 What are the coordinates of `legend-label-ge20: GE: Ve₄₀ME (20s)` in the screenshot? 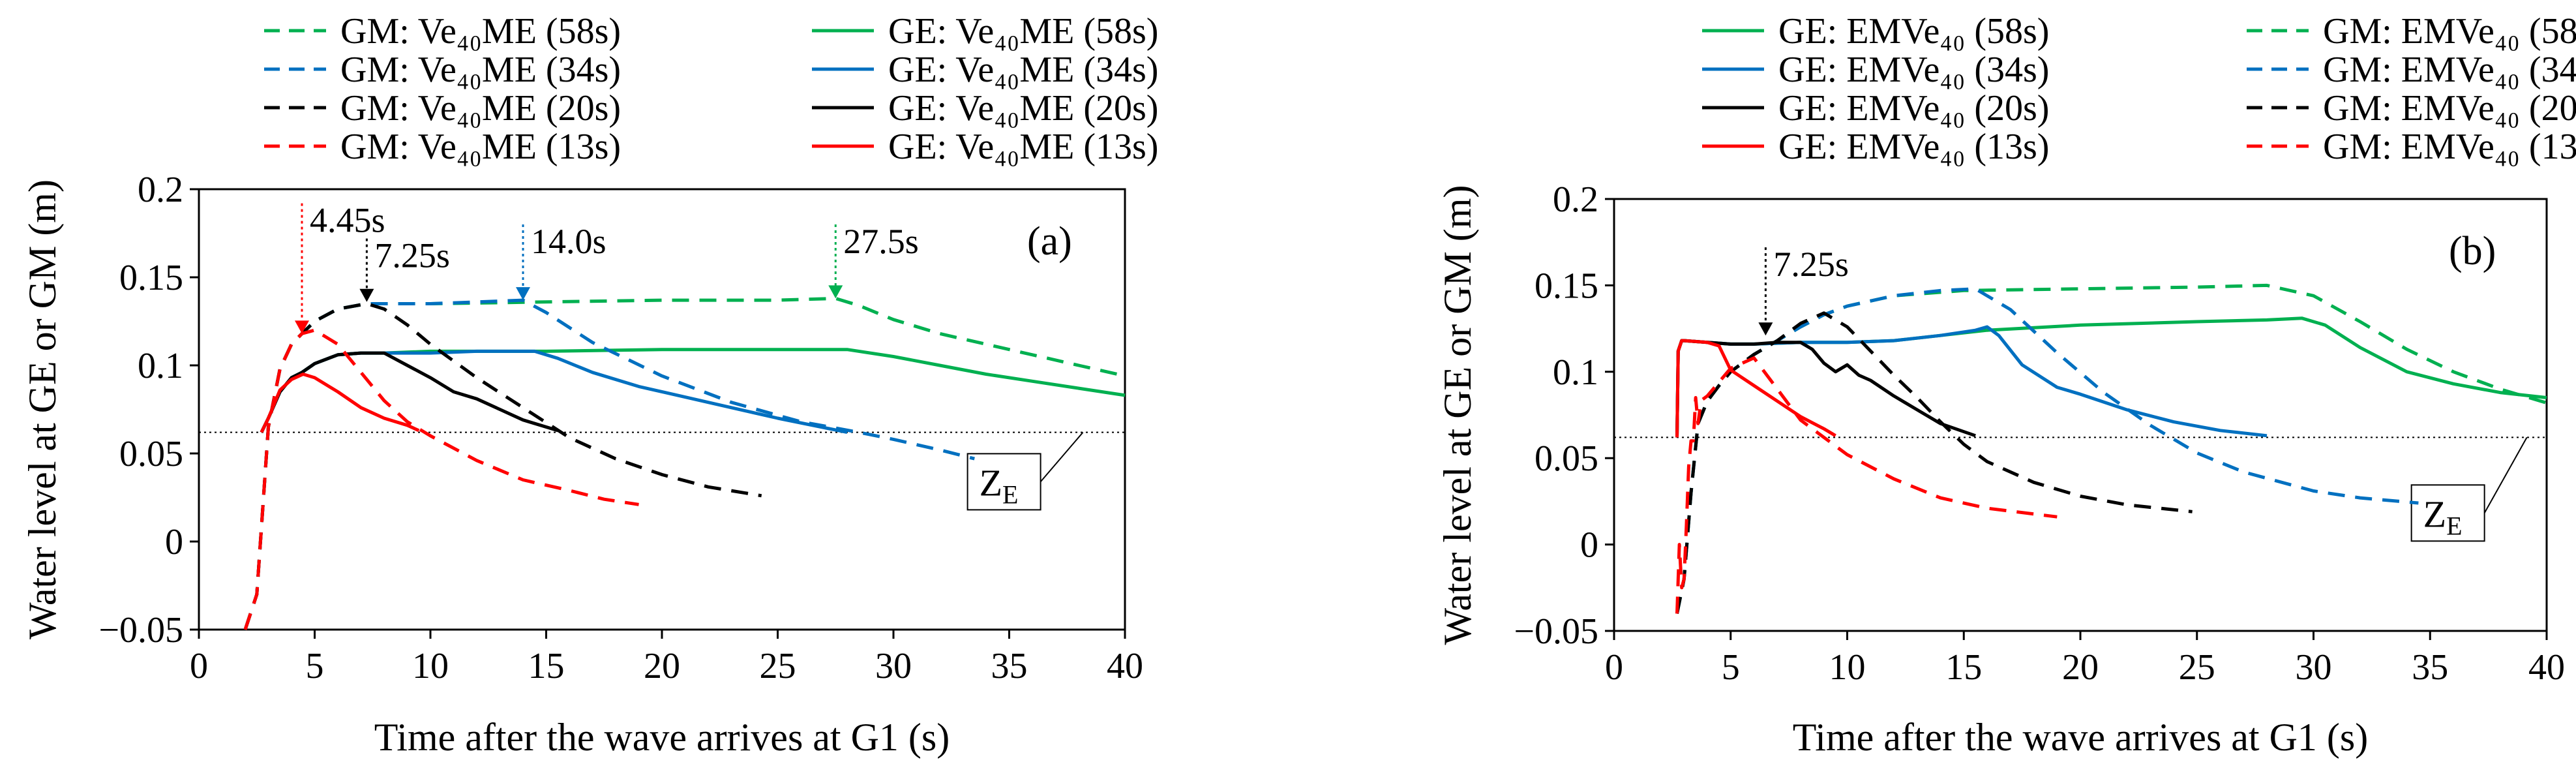 It's located at (1023, 109).